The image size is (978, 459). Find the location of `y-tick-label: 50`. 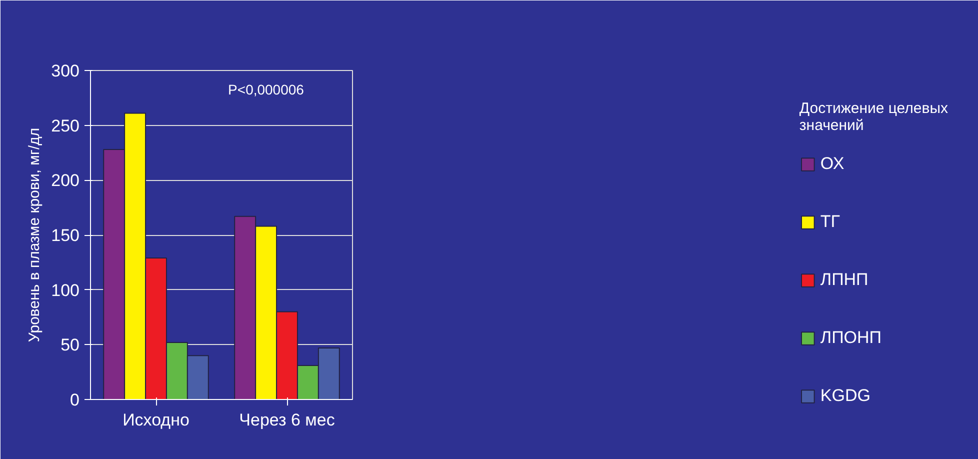

y-tick-label: 50 is located at coordinates (70, 345).